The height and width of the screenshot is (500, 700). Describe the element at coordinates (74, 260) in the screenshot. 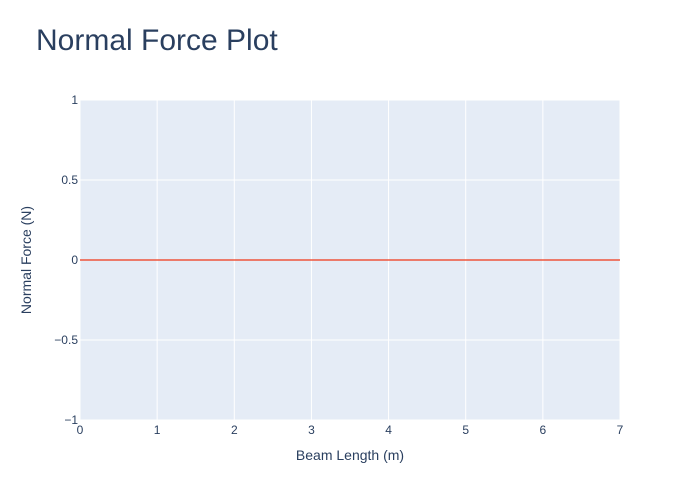

I see `y-tick-label: 0` at that location.